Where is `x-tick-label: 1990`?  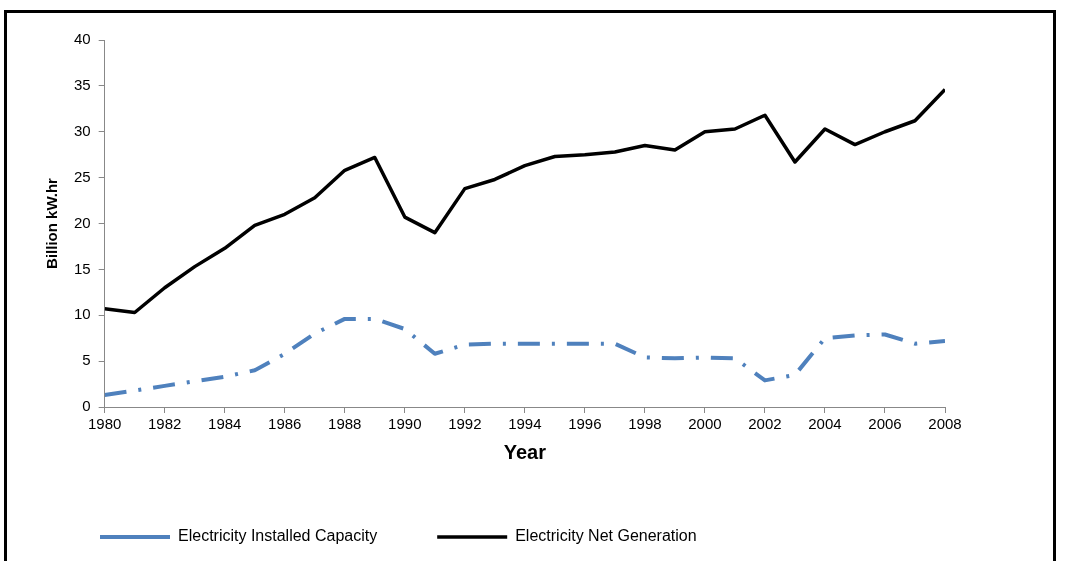
x-tick-label: 1990 is located at coordinates (405, 424).